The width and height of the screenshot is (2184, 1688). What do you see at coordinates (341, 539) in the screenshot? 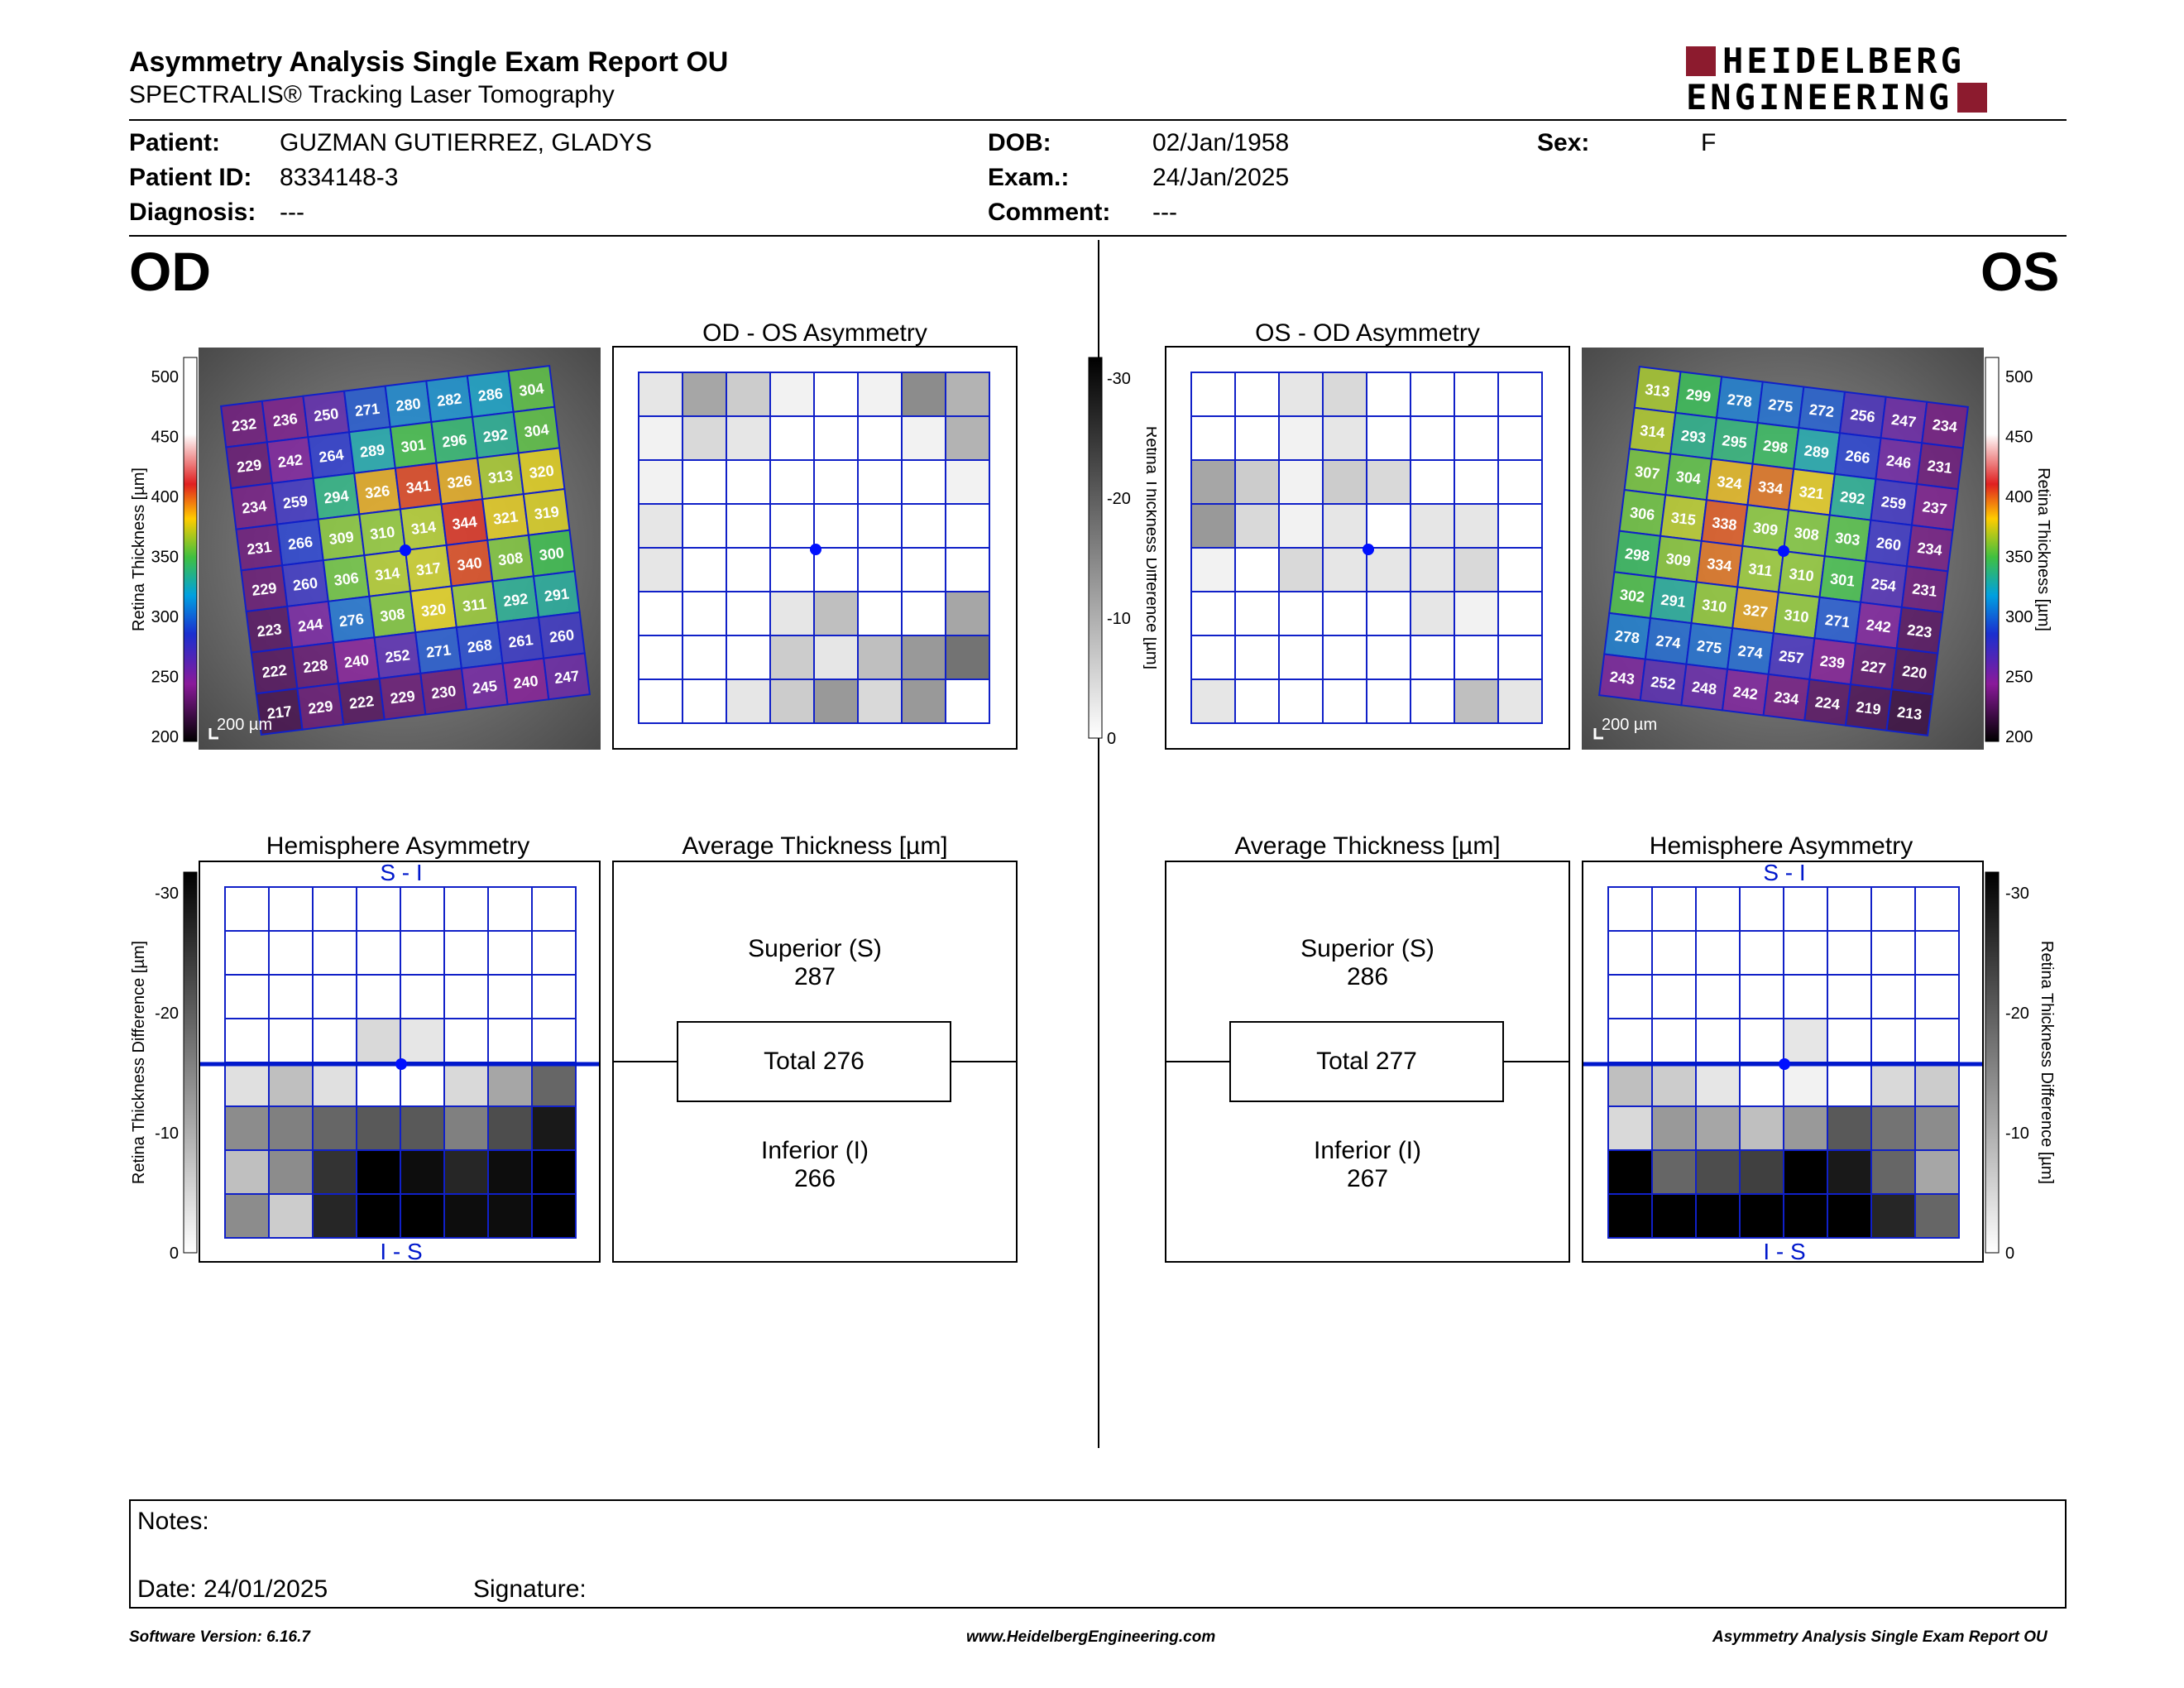
I see `od-thickness-value: 309` at bounding box center [341, 539].